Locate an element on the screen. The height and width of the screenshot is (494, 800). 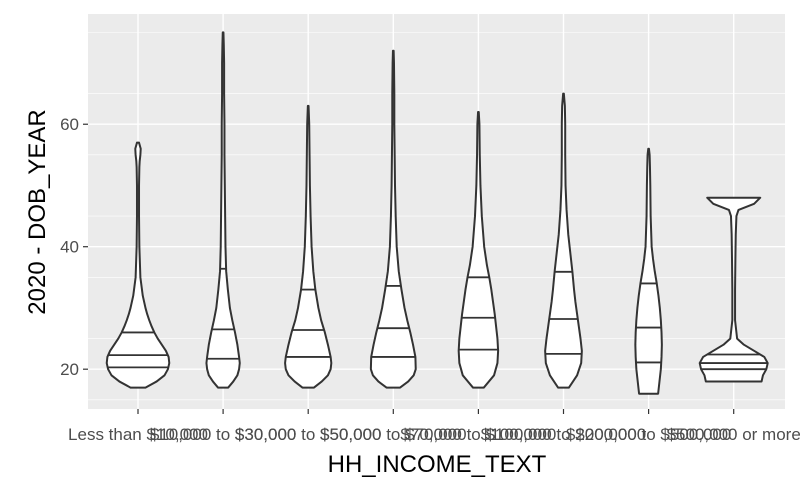
x-tick-label: $100,000 to $200,000 is located at coordinates (563, 434).